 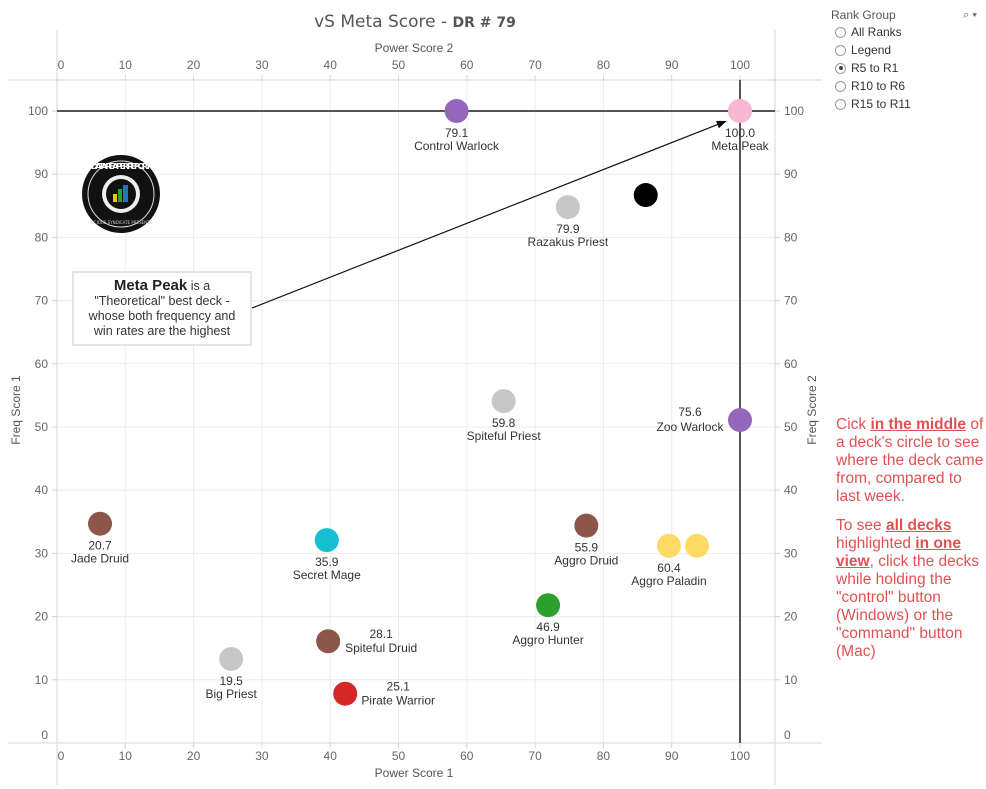 I want to click on deck-score-label: 100.0, so click(x=740, y=133).